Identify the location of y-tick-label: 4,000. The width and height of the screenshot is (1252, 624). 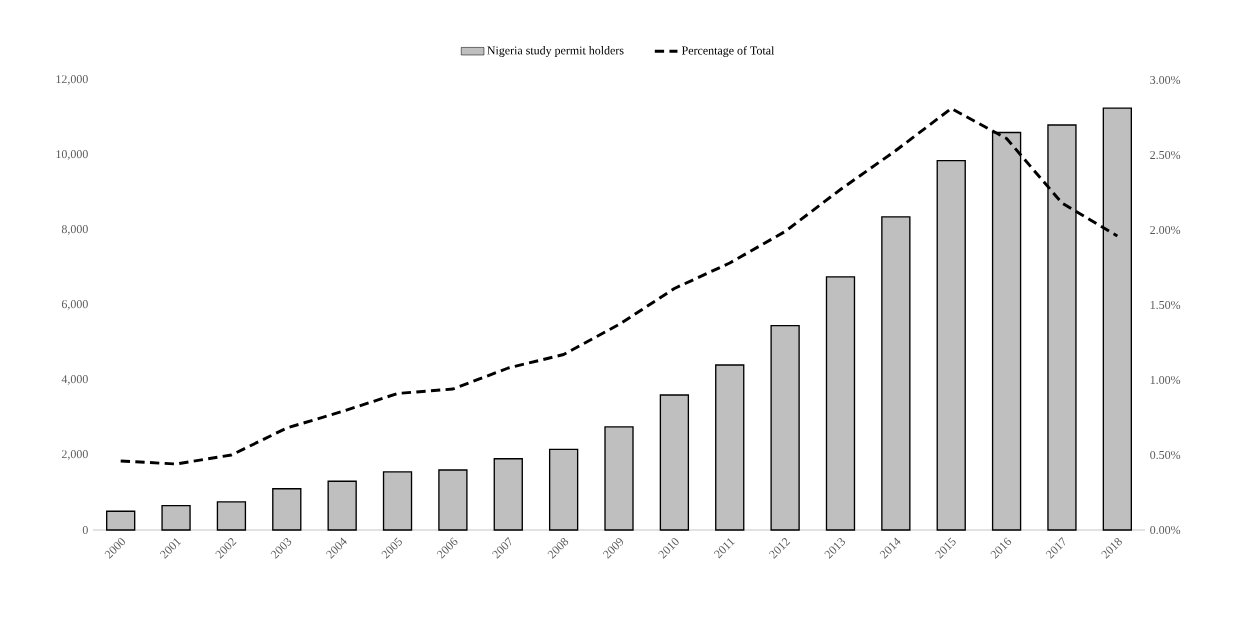
(74, 380).